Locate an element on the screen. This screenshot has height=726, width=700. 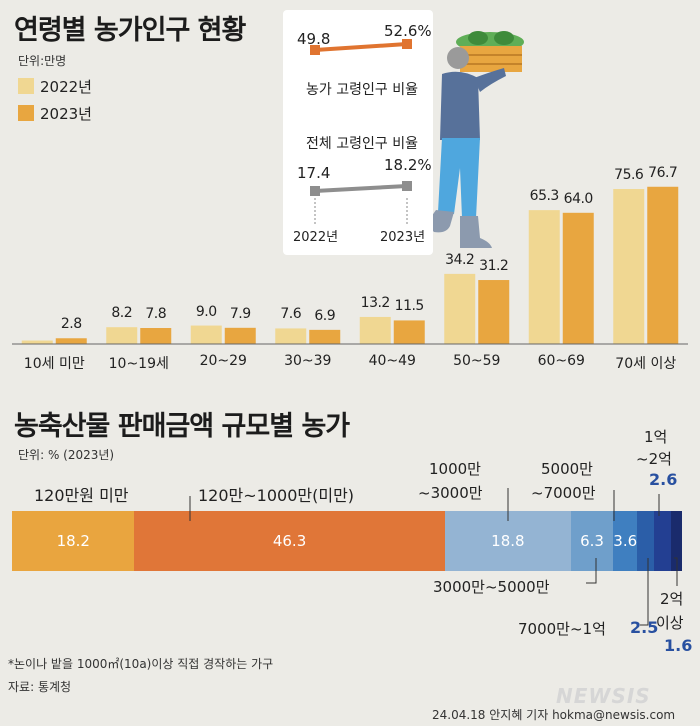
cat-label-7-line2: 이상 is located at coordinates (670, 623).